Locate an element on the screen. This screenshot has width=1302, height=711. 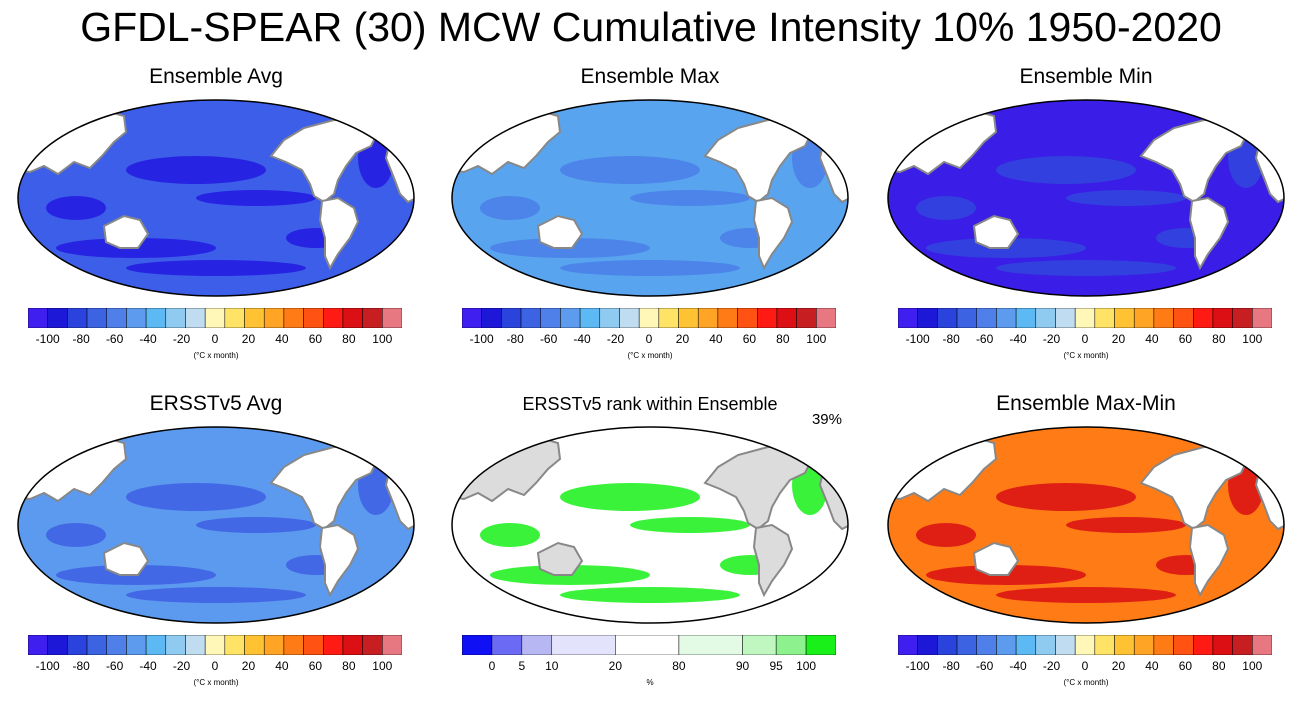
colorbar-tick-label: 10 is located at coordinates (552, 666).